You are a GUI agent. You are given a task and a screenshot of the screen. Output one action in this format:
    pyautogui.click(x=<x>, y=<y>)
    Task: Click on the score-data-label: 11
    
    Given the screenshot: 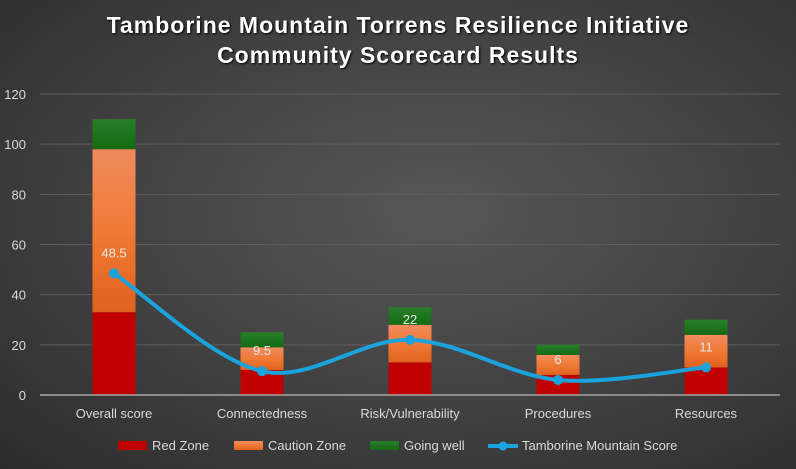 What is the action you would take?
    pyautogui.click(x=706, y=346)
    